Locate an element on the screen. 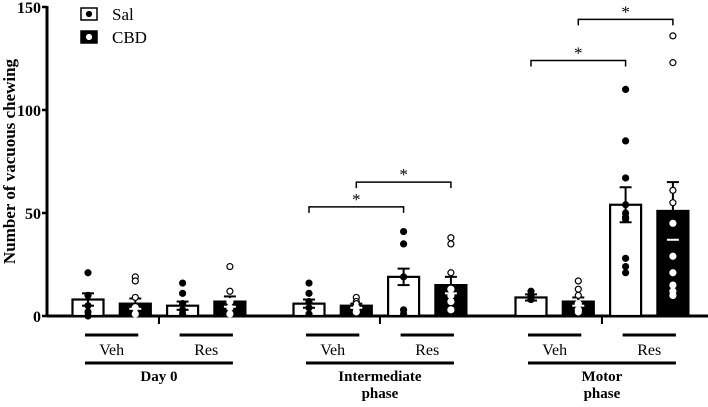 The height and width of the screenshot is (407, 708). phase-label: Motor is located at coordinates (602, 377).